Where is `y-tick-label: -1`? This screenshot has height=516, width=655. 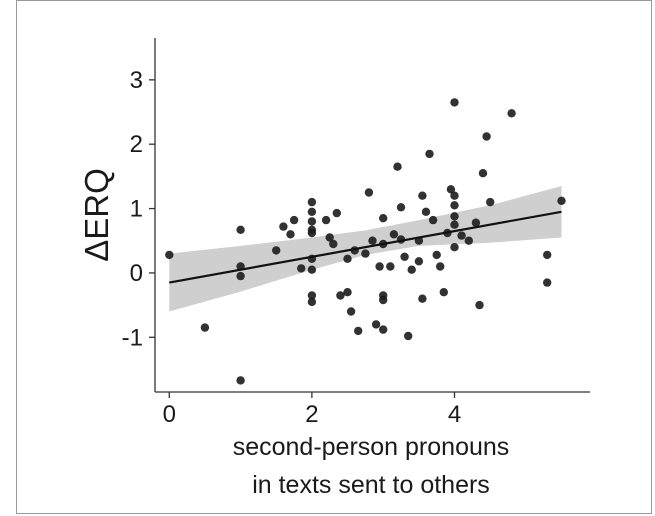 y-tick-label: -1 is located at coordinates (132, 337).